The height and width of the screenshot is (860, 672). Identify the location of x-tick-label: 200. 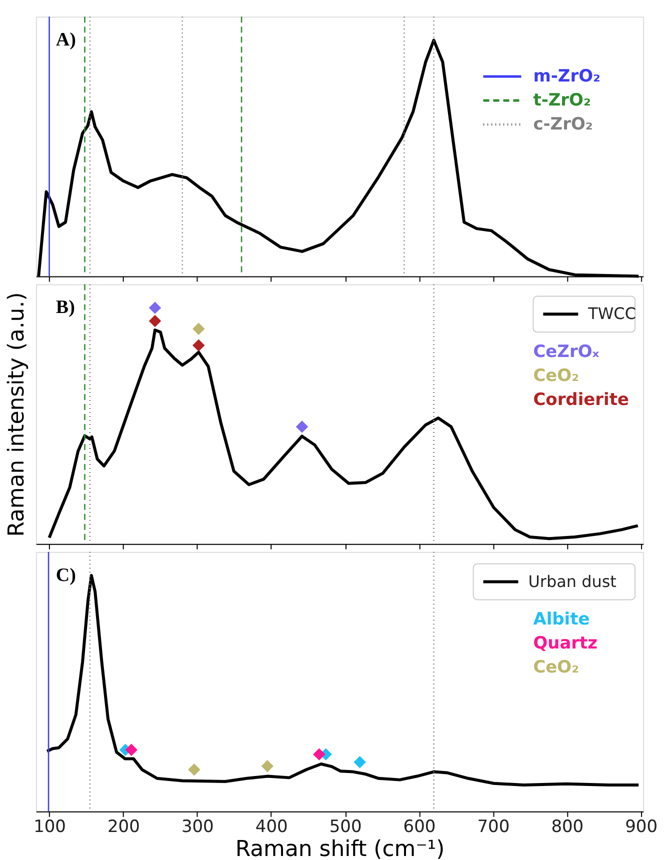
(124, 826).